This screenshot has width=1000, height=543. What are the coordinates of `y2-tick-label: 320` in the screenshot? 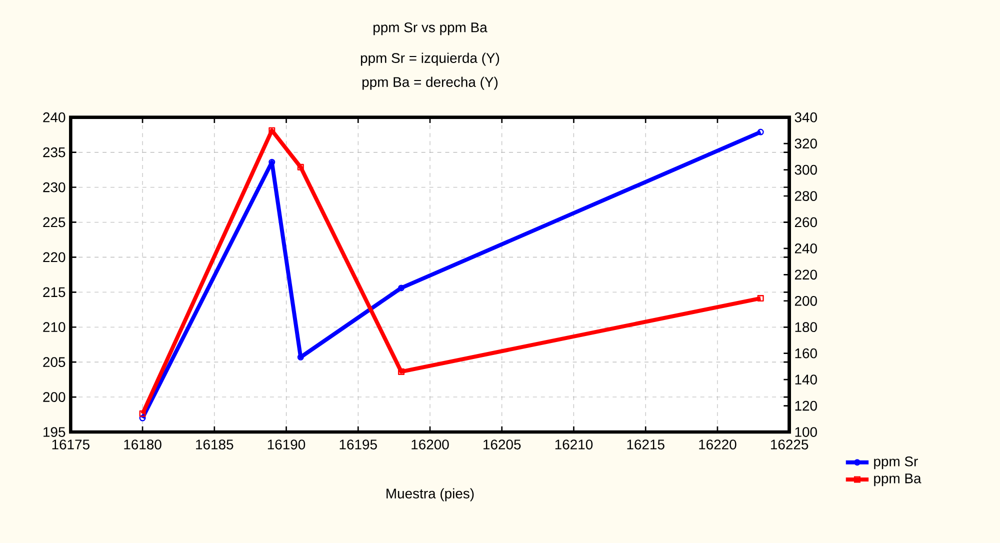 It's located at (805, 143).